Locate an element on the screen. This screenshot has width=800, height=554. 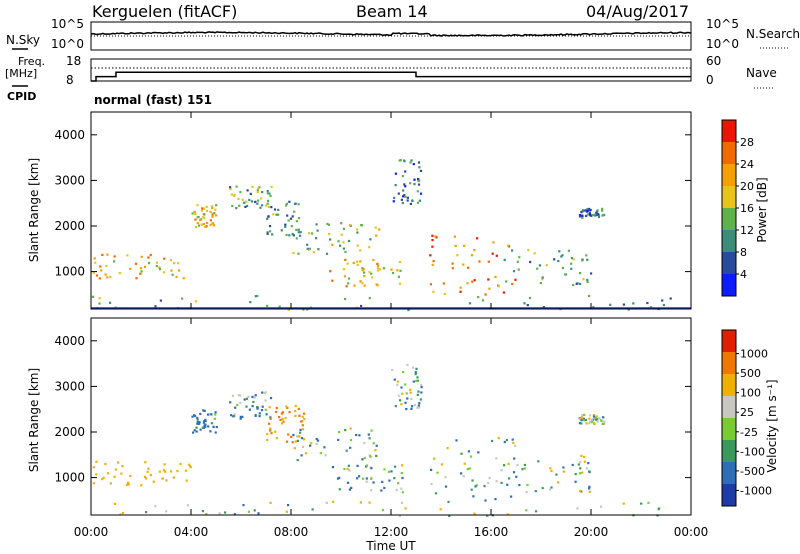
power-ylabel: Slant Range [km] is located at coordinates (34, 210).